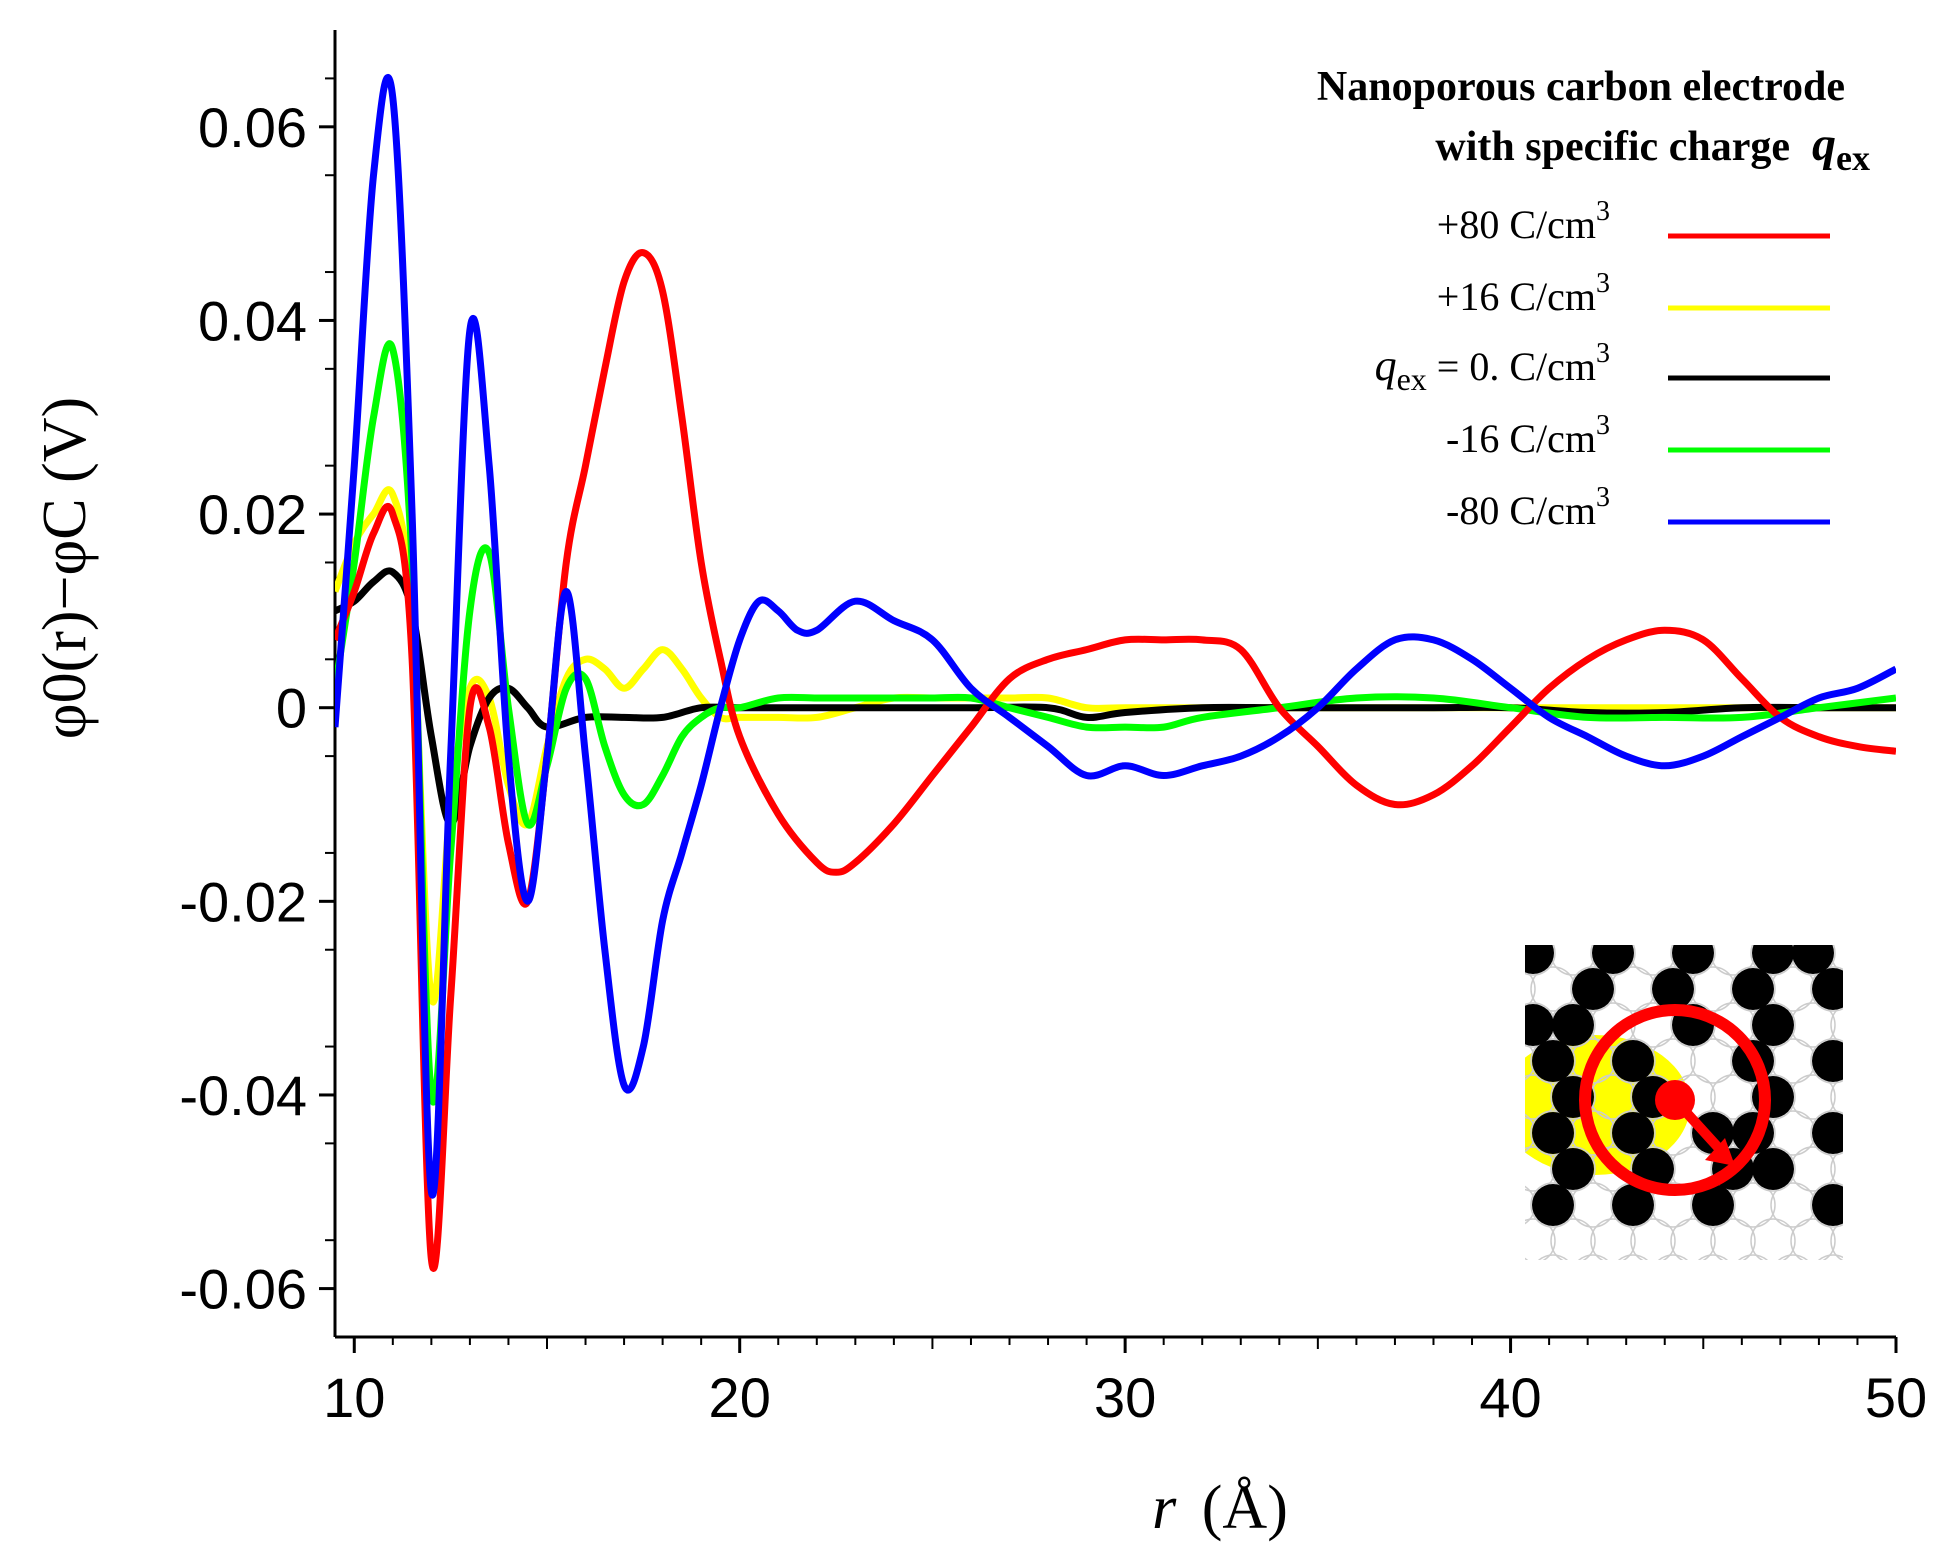 Image resolution: width=1957 pixels, height=1564 pixels. I want to click on legend-label-text: +16 C/cm, so click(1516, 296).